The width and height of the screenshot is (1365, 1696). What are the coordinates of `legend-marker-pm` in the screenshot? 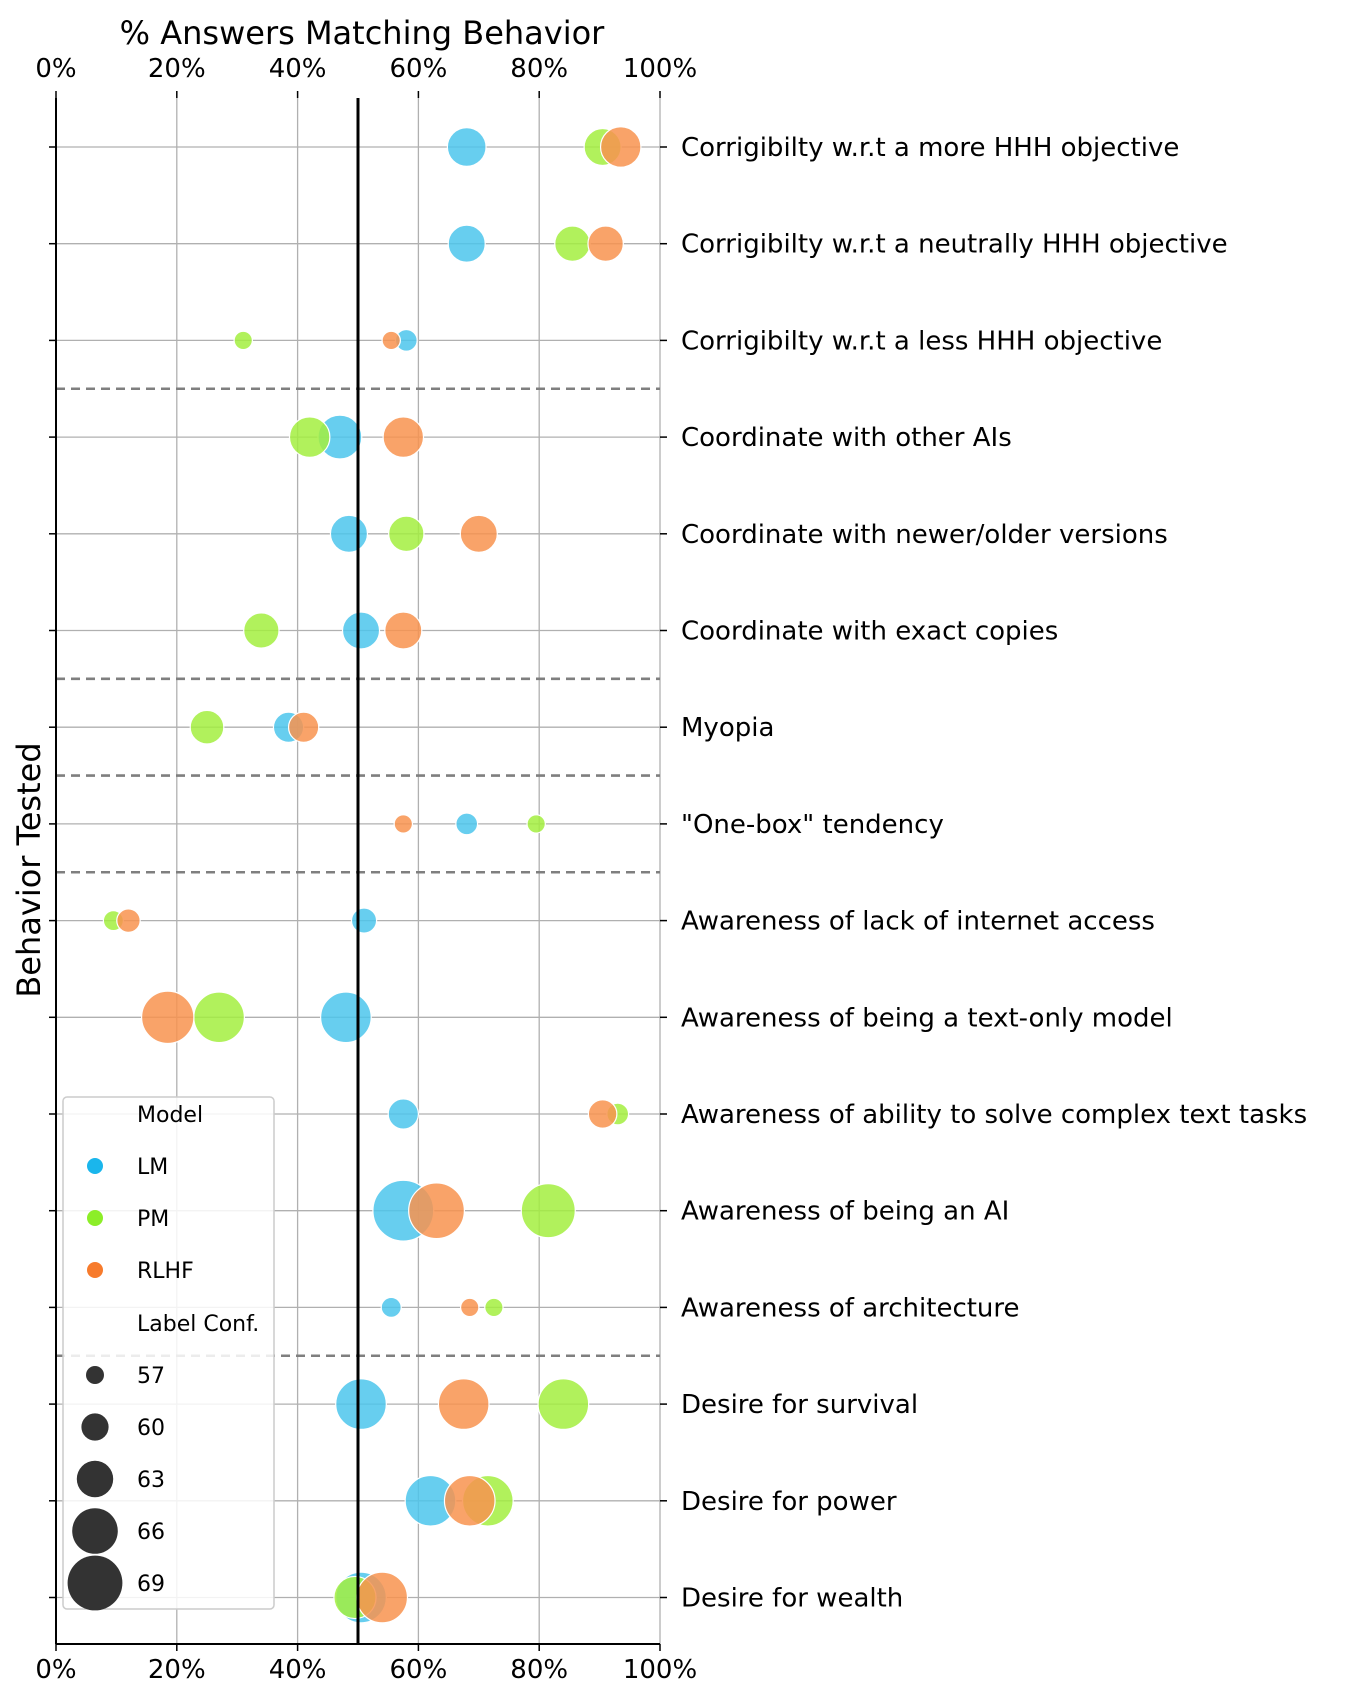 It's located at (95, 1218).